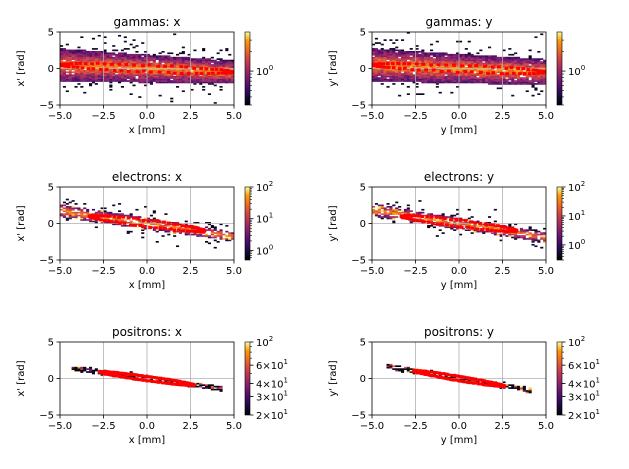 The height and width of the screenshot is (469, 629). What do you see at coordinates (51, 33) in the screenshot?
I see `y-tick-label: 5` at bounding box center [51, 33].